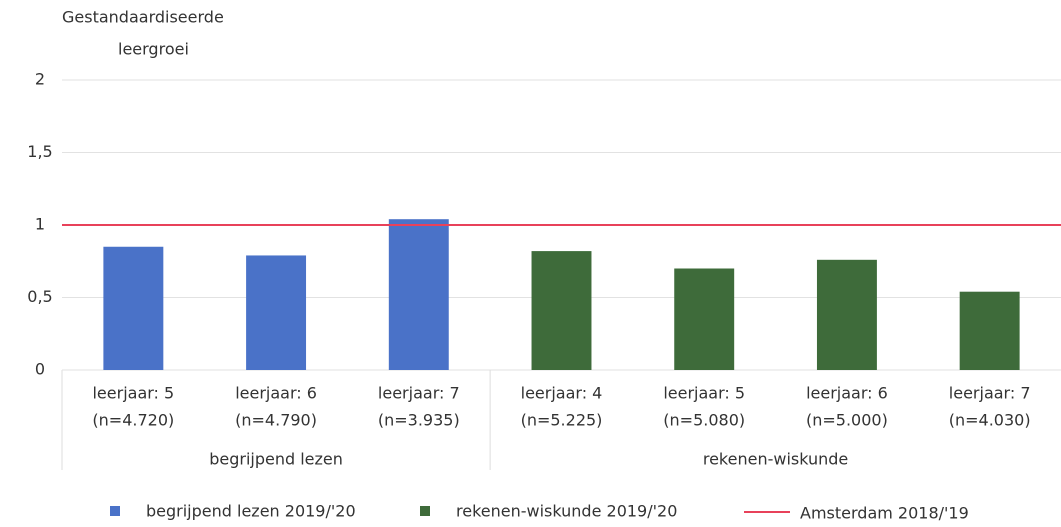  Describe the element at coordinates (847, 420) in the screenshot. I see `x-tick-label: (n=5.000)` at that location.